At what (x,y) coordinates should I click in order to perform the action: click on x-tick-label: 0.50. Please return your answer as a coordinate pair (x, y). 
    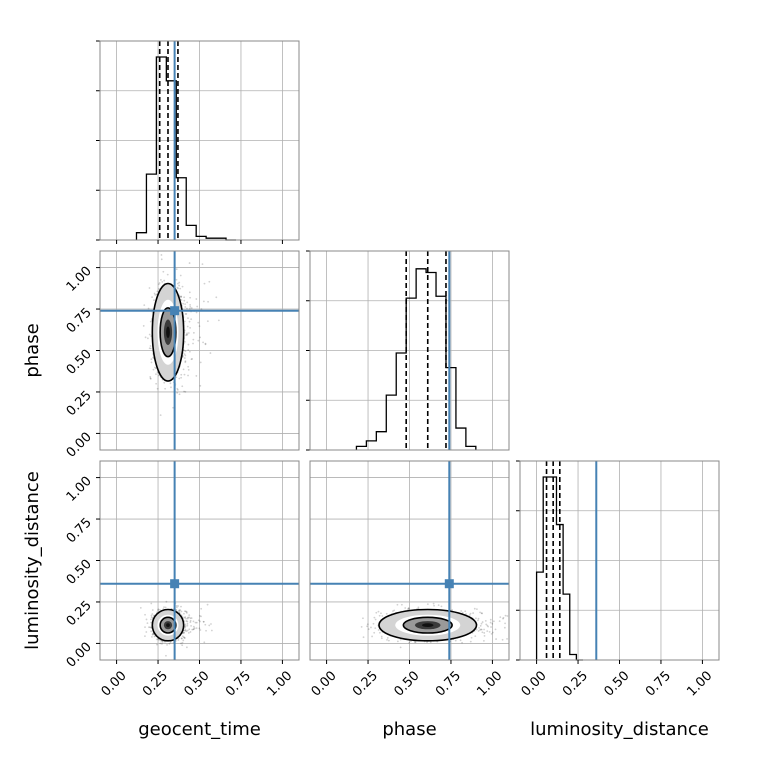
    Looking at the image, I should click on (406, 683).